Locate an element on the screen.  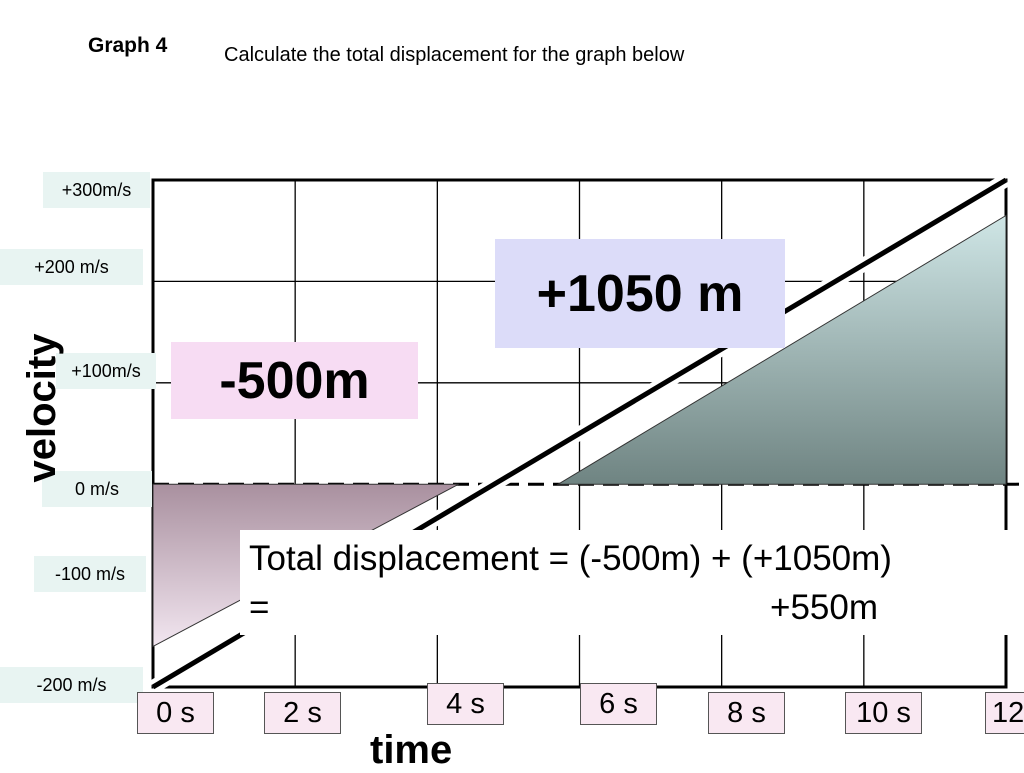
positive-area-label: +1050 m is located at coordinates (640, 293).